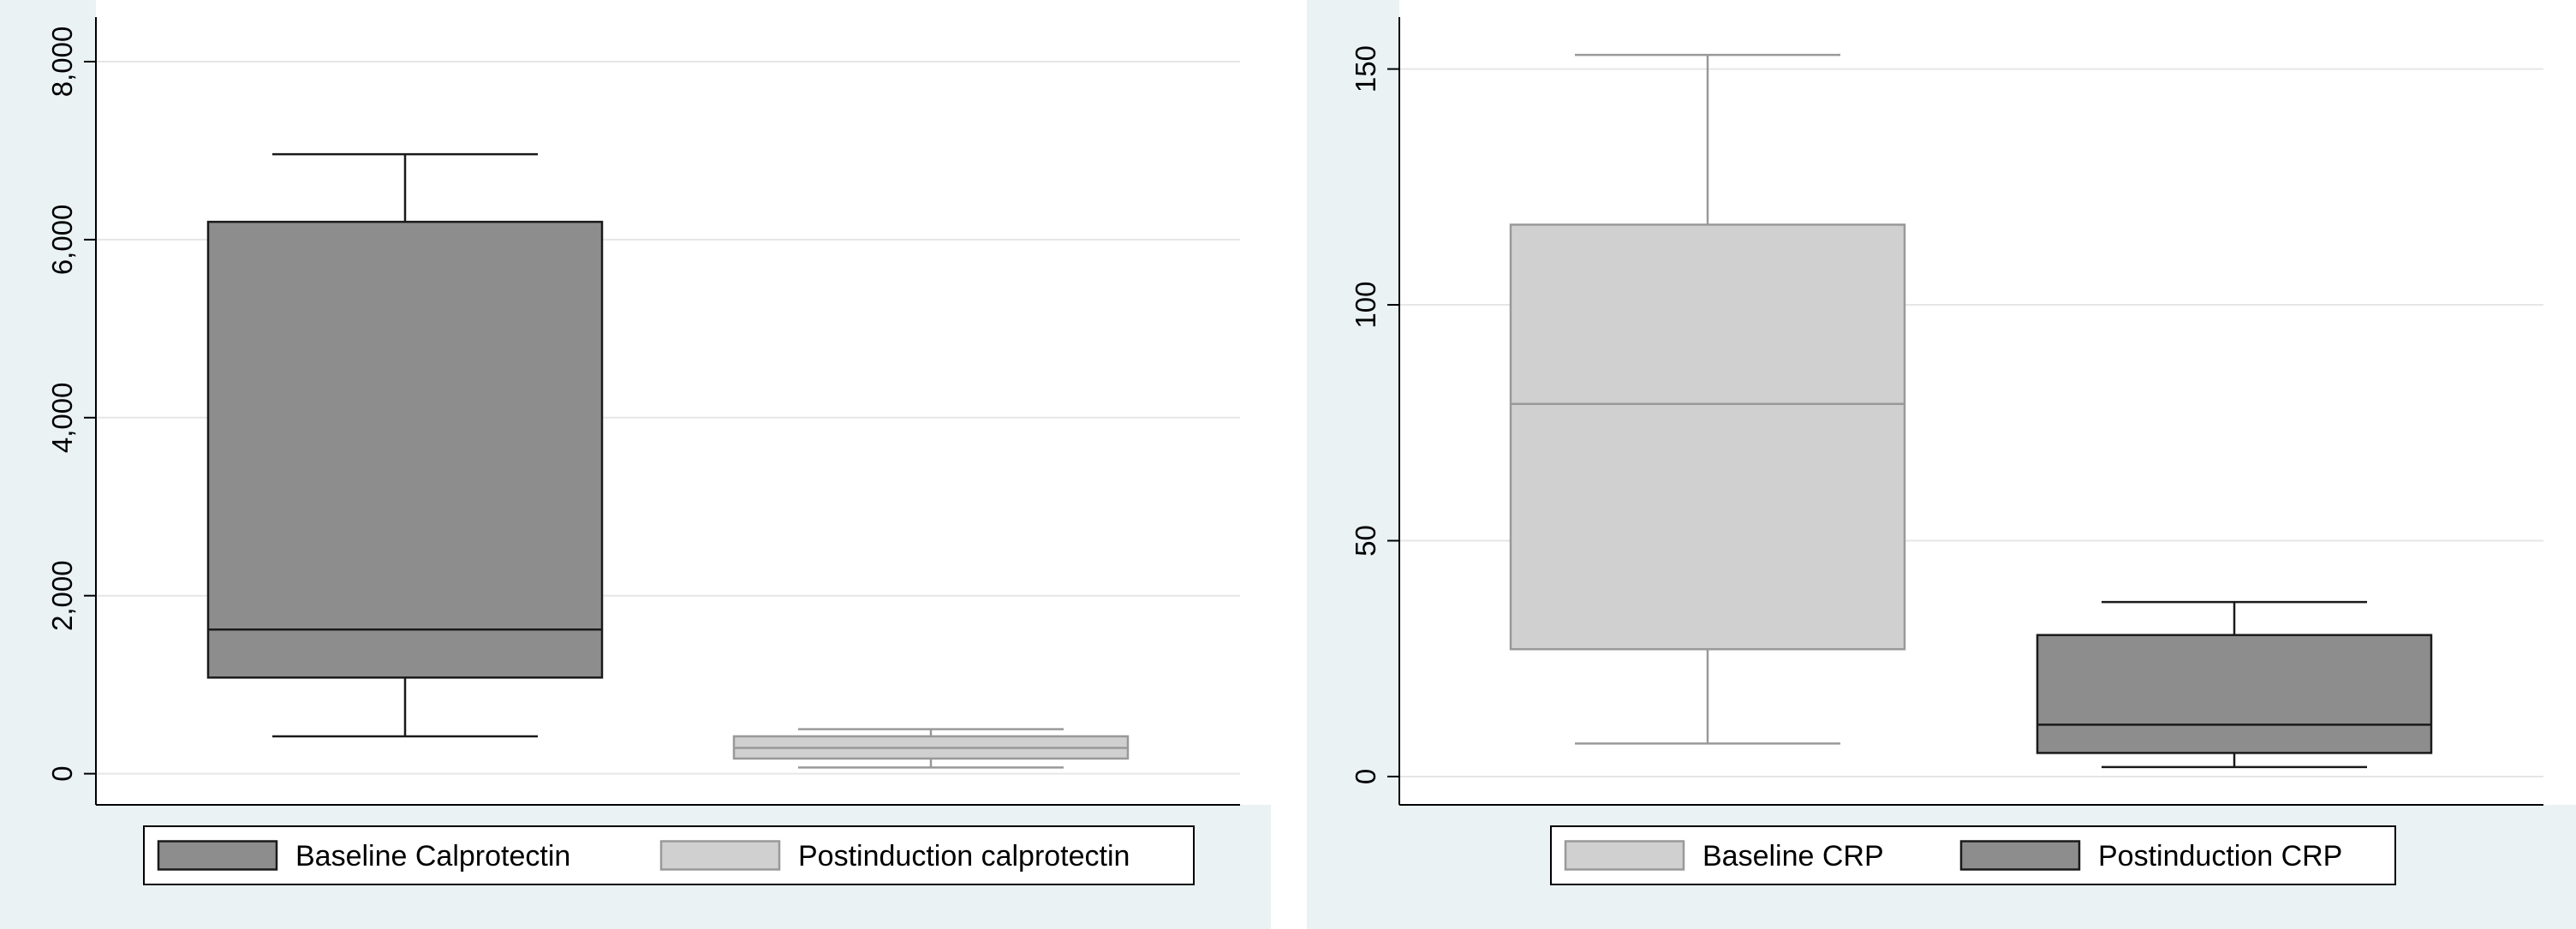  What do you see at coordinates (62, 240) in the screenshot?
I see `y-tick-label: 6,000` at bounding box center [62, 240].